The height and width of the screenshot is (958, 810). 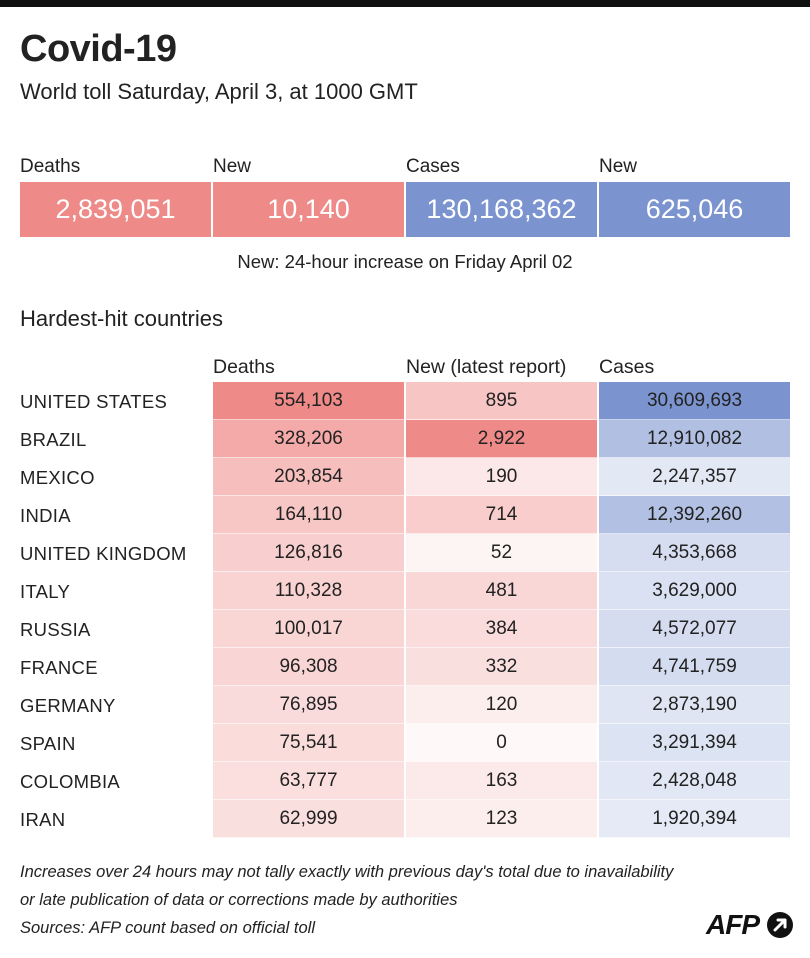 What do you see at coordinates (501, 591) in the screenshot?
I see `new-cell: 481` at bounding box center [501, 591].